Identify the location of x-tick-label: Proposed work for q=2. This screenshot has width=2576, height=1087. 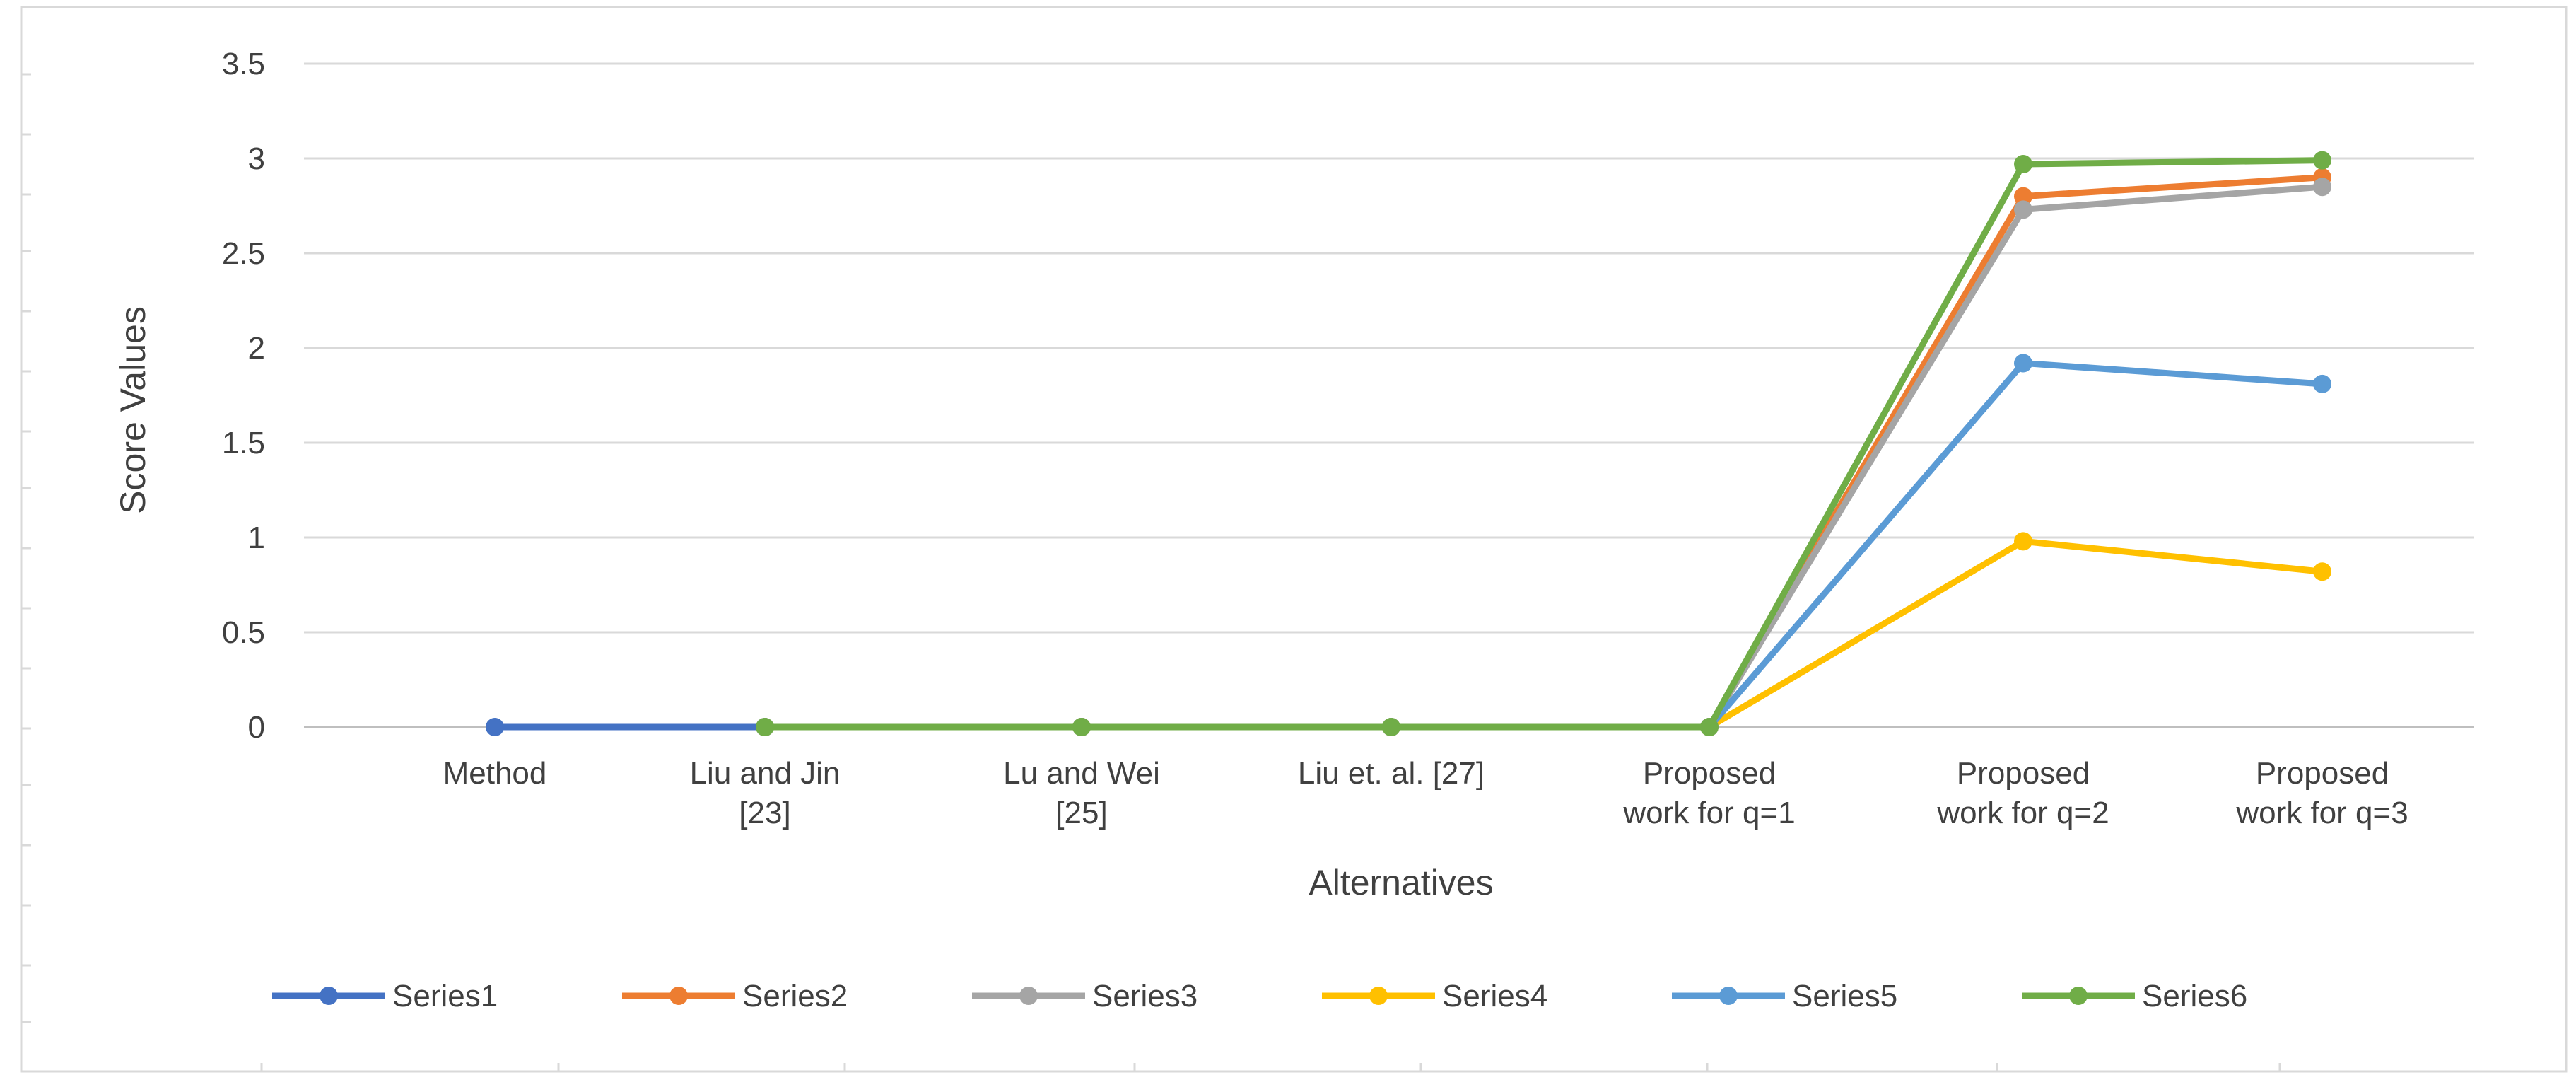
(2023, 793).